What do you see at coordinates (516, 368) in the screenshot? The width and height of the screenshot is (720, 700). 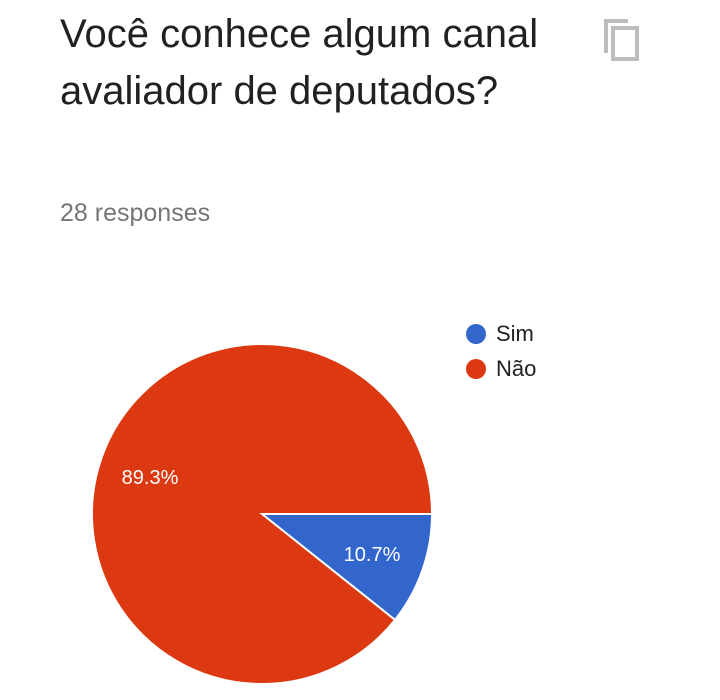 I see `legend-label-nao: Não` at bounding box center [516, 368].